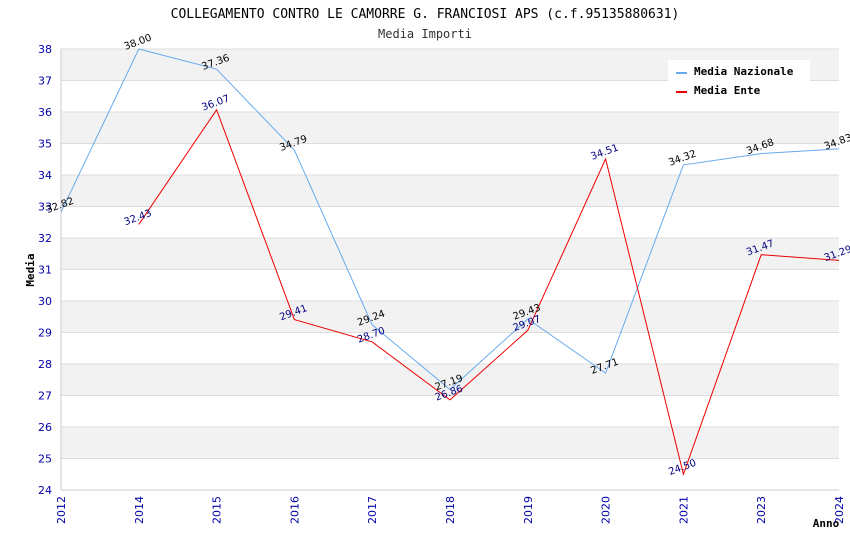  I want to click on legend-label-ente: Media Ente, so click(727, 90).